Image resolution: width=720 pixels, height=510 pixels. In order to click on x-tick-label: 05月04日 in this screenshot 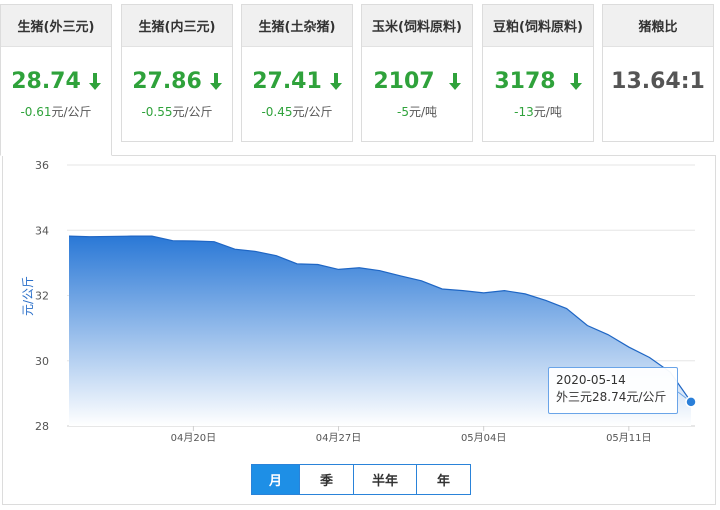, I will do `click(483, 438)`.